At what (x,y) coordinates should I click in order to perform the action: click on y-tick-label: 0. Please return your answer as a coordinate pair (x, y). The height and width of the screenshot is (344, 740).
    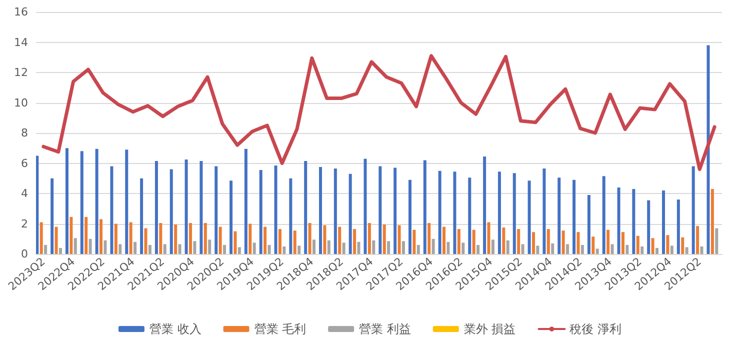
    Looking at the image, I should click on (24, 254).